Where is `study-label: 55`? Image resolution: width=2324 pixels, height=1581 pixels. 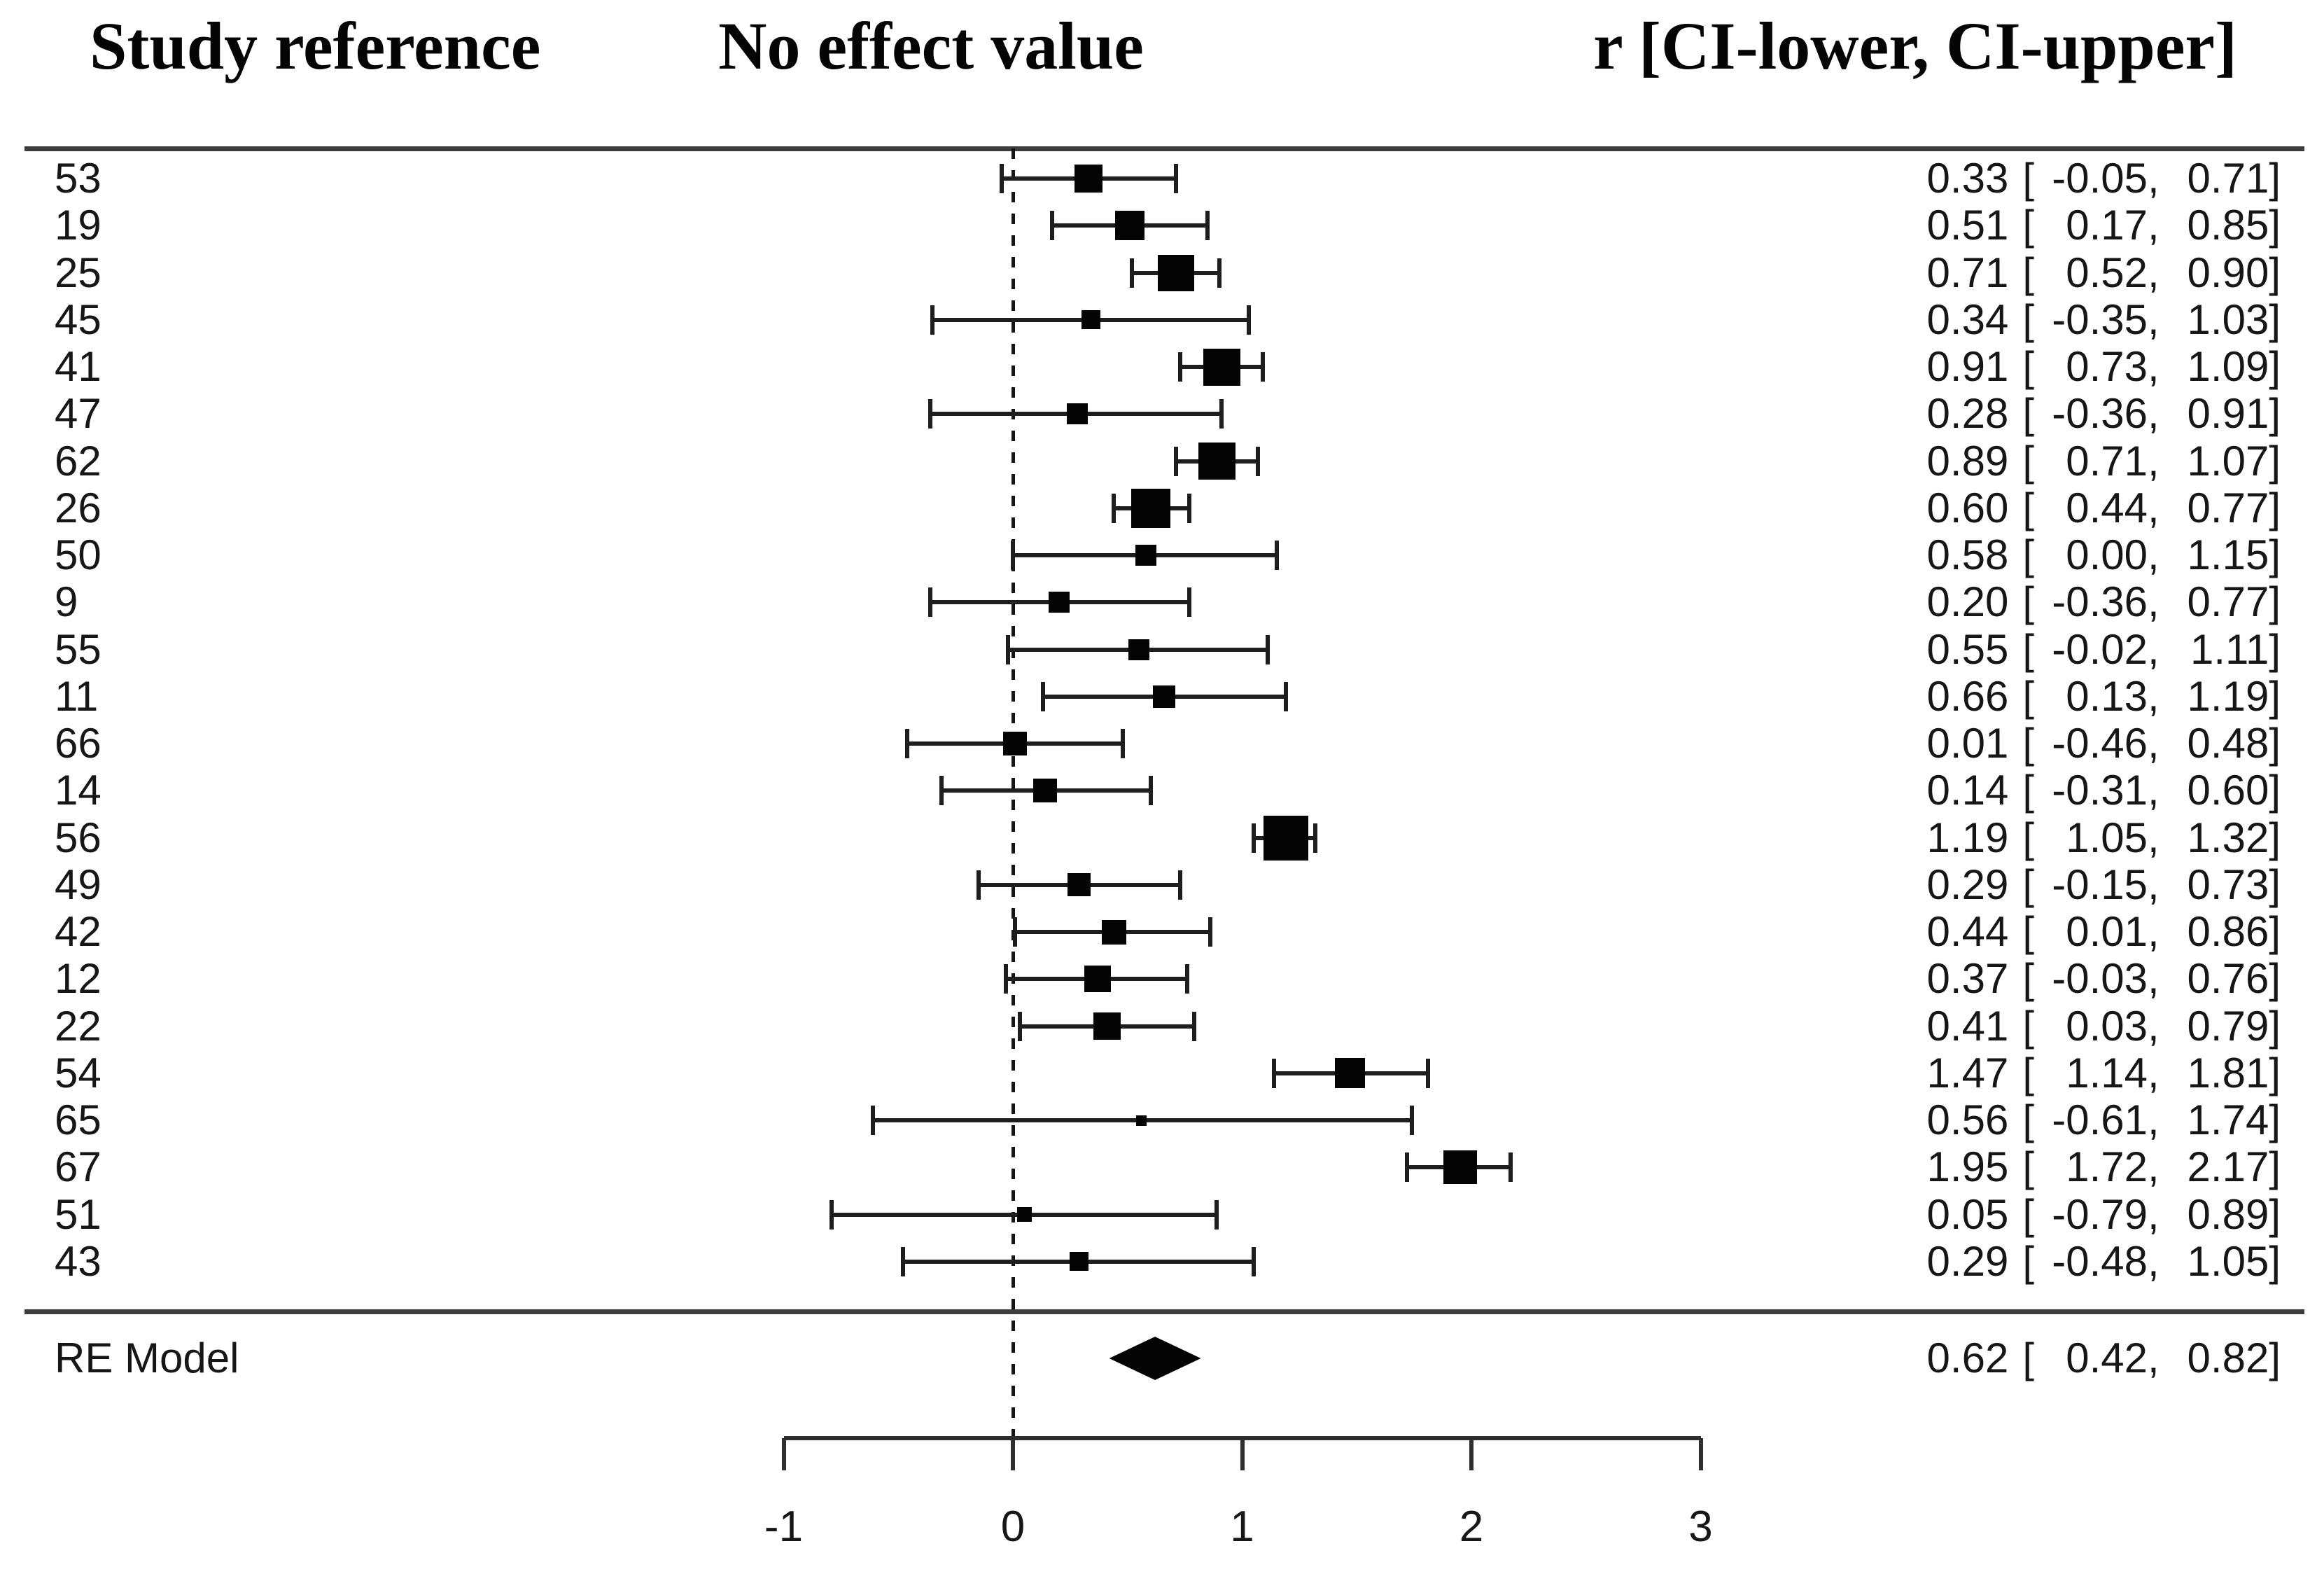 study-label: 55 is located at coordinates (78, 649).